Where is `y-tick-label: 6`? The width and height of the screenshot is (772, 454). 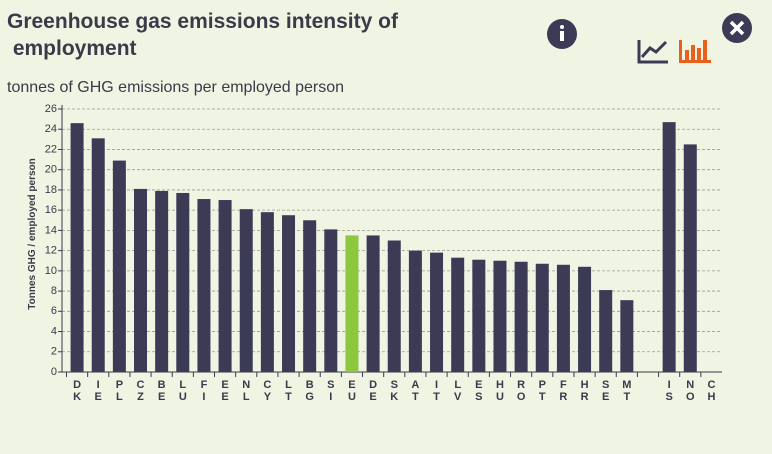 y-tick-label: 6 is located at coordinates (54, 311).